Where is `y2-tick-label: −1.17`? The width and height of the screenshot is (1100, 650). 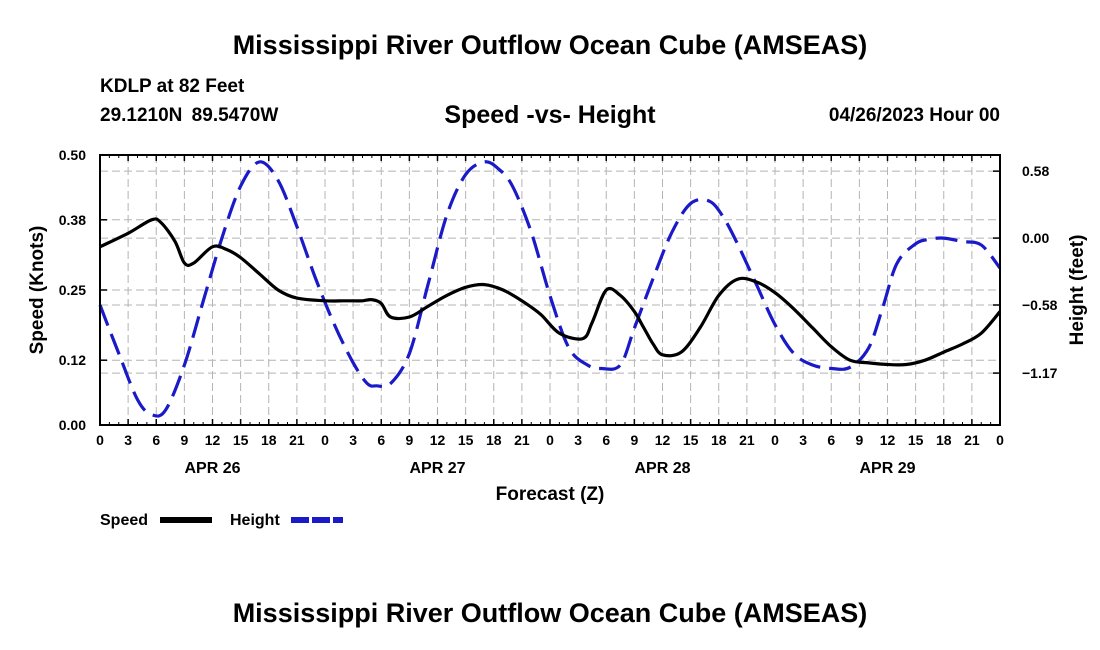 y2-tick-label: −1.17 is located at coordinates (1040, 373).